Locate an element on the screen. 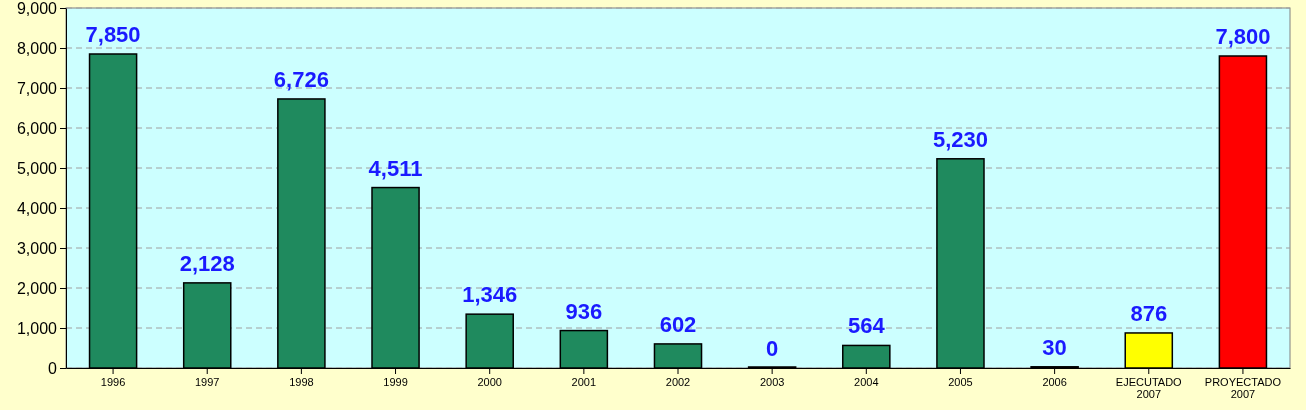 This screenshot has width=1306, height=410. x-tick-label: 2006 is located at coordinates (1054, 382).